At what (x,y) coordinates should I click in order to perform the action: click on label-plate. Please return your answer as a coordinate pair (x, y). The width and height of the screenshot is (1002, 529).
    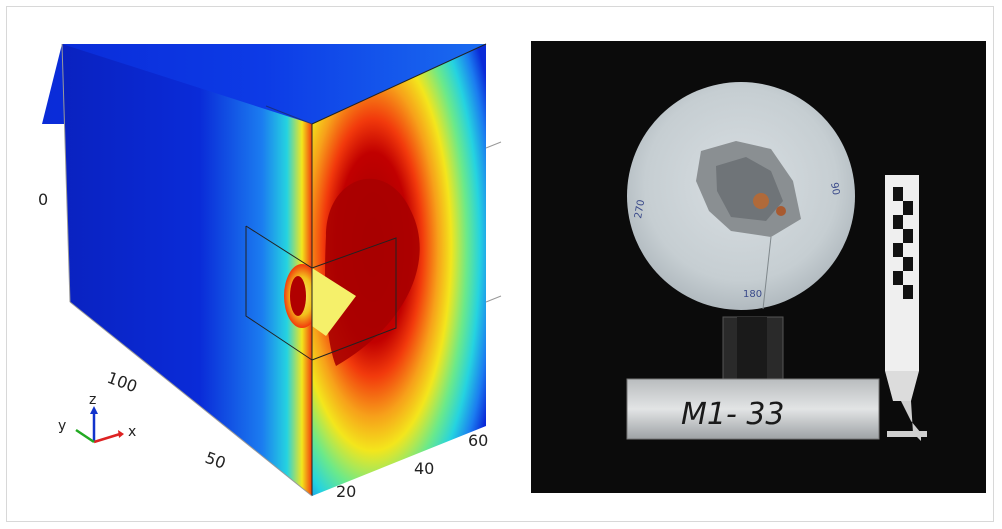
    Looking at the image, I should click on (753, 409).